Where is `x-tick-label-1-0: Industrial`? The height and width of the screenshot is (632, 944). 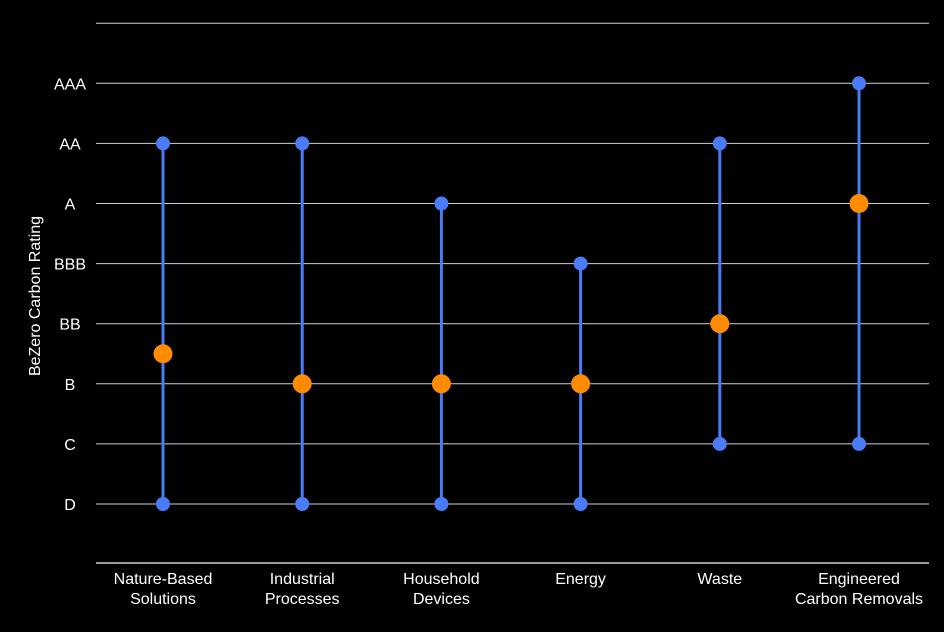
x-tick-label-1-0: Industrial is located at coordinates (302, 579).